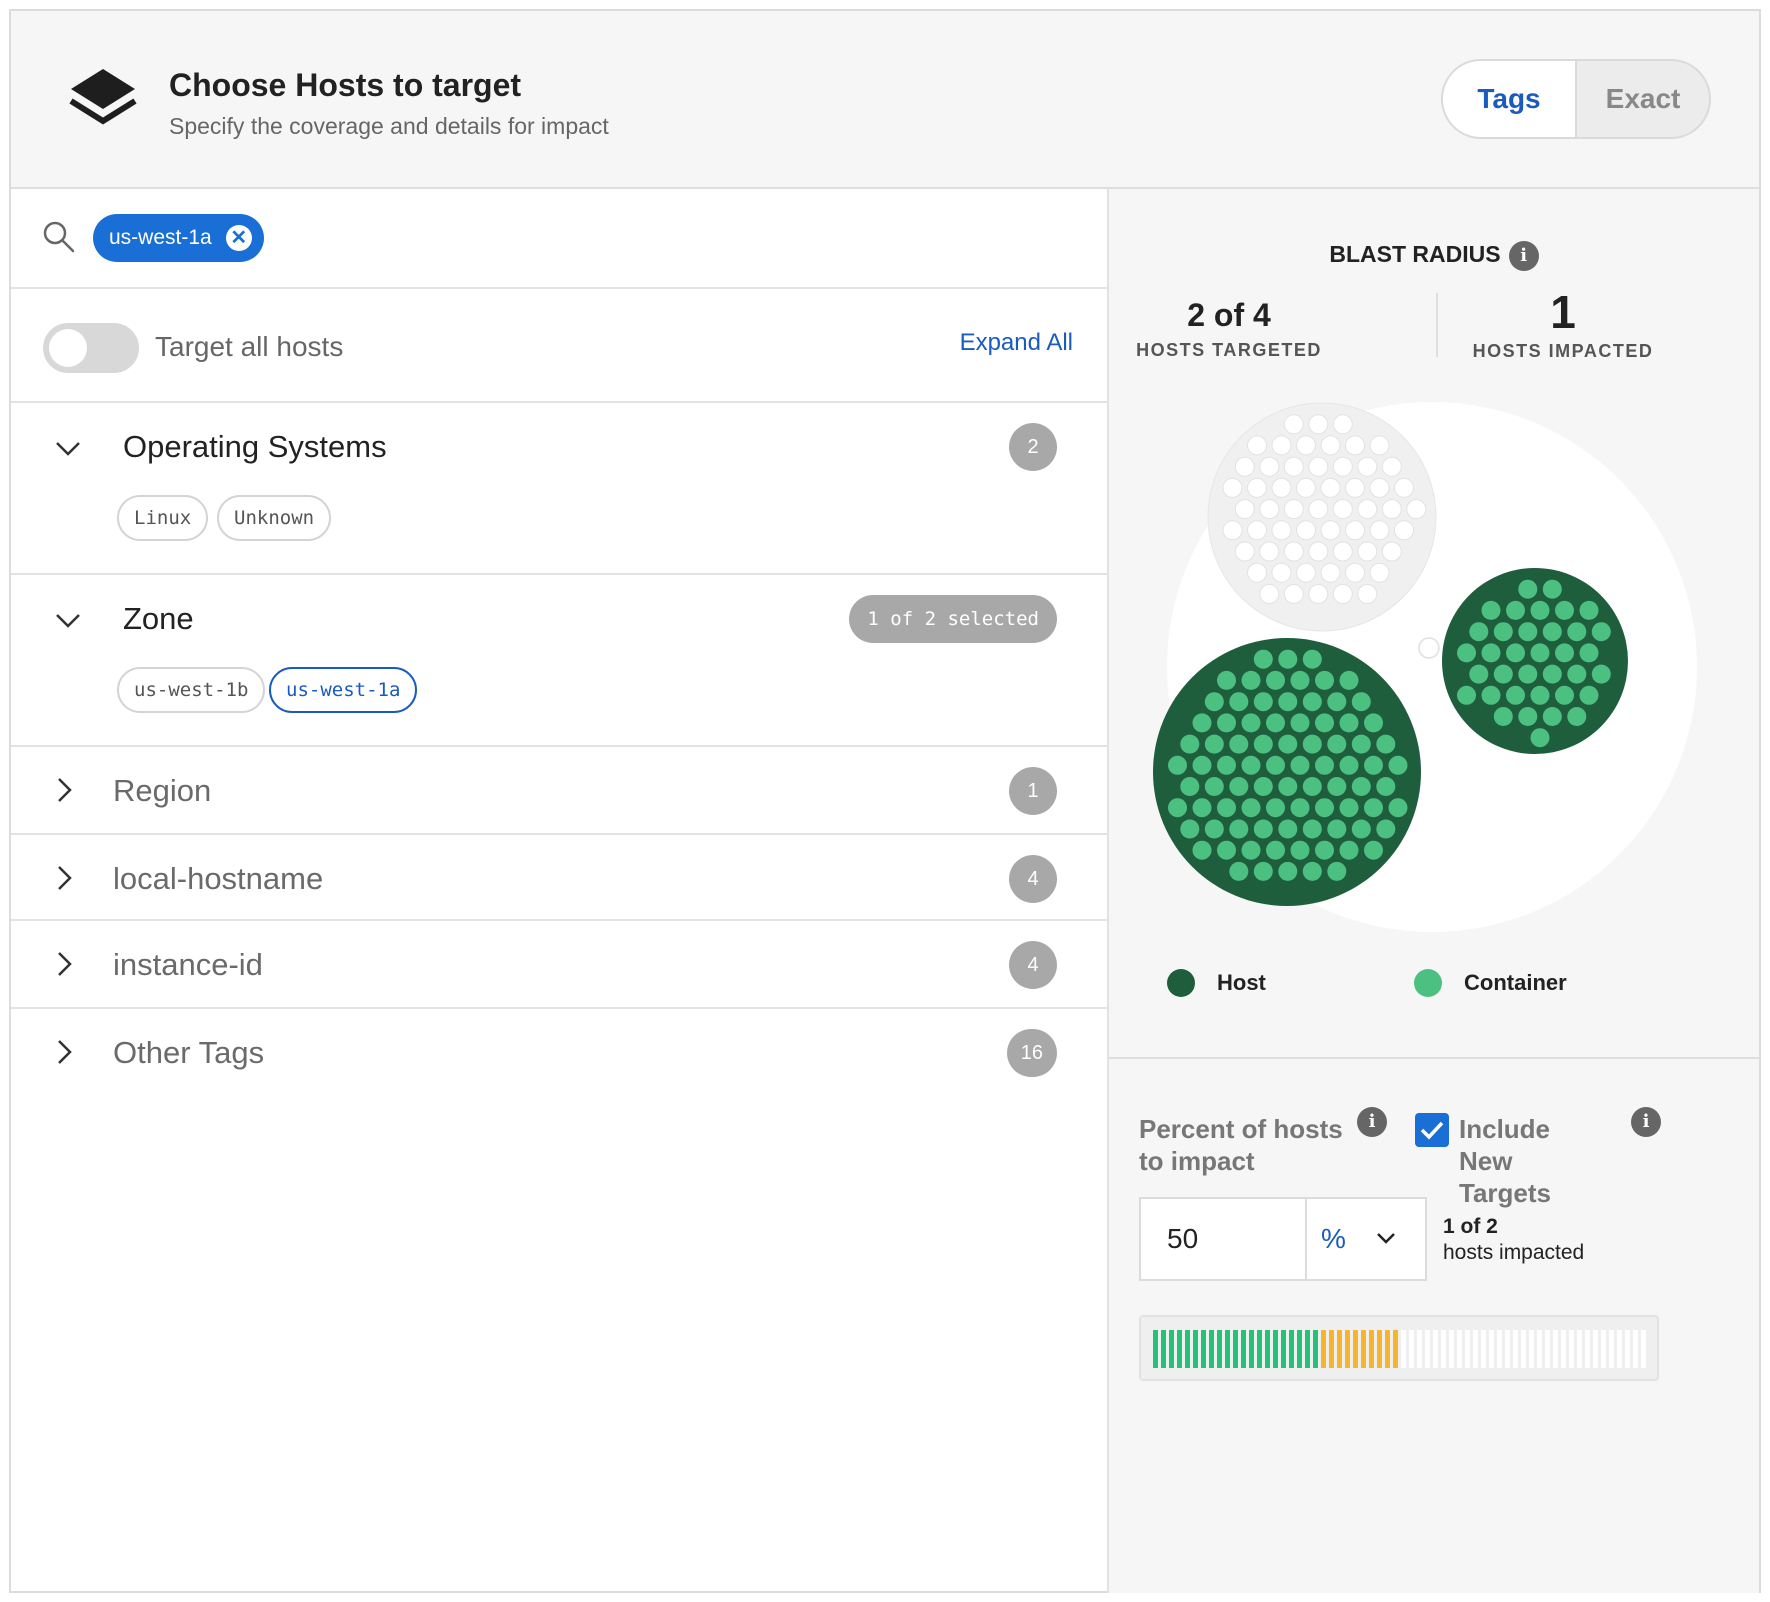 The image size is (1770, 1602). I want to click on section-title: Other Tags, so click(189, 1052).